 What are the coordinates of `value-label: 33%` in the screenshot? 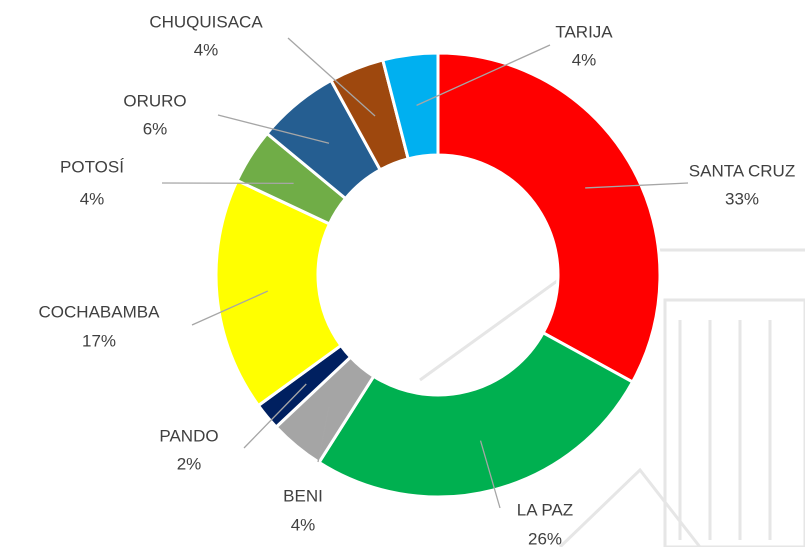 It's located at (742, 198).